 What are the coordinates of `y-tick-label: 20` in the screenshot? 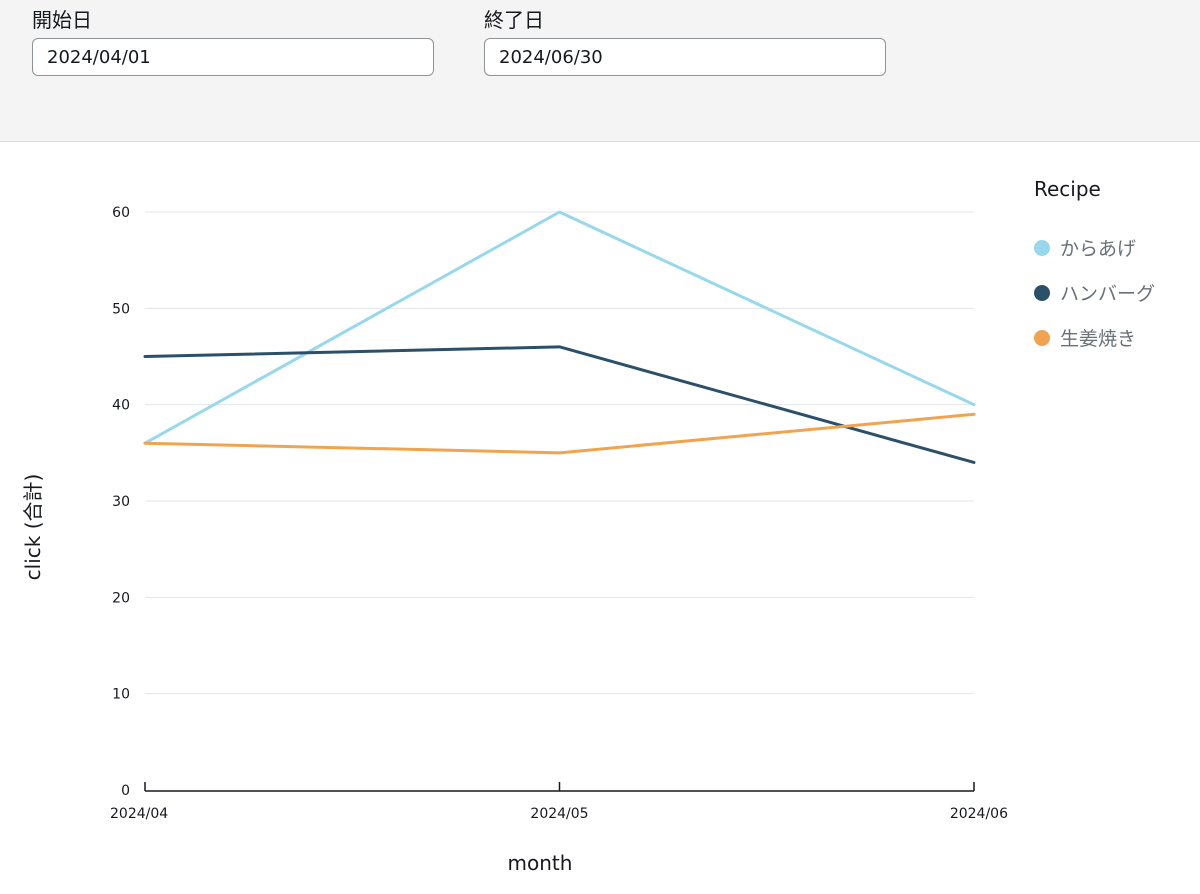 It's located at (121, 598).